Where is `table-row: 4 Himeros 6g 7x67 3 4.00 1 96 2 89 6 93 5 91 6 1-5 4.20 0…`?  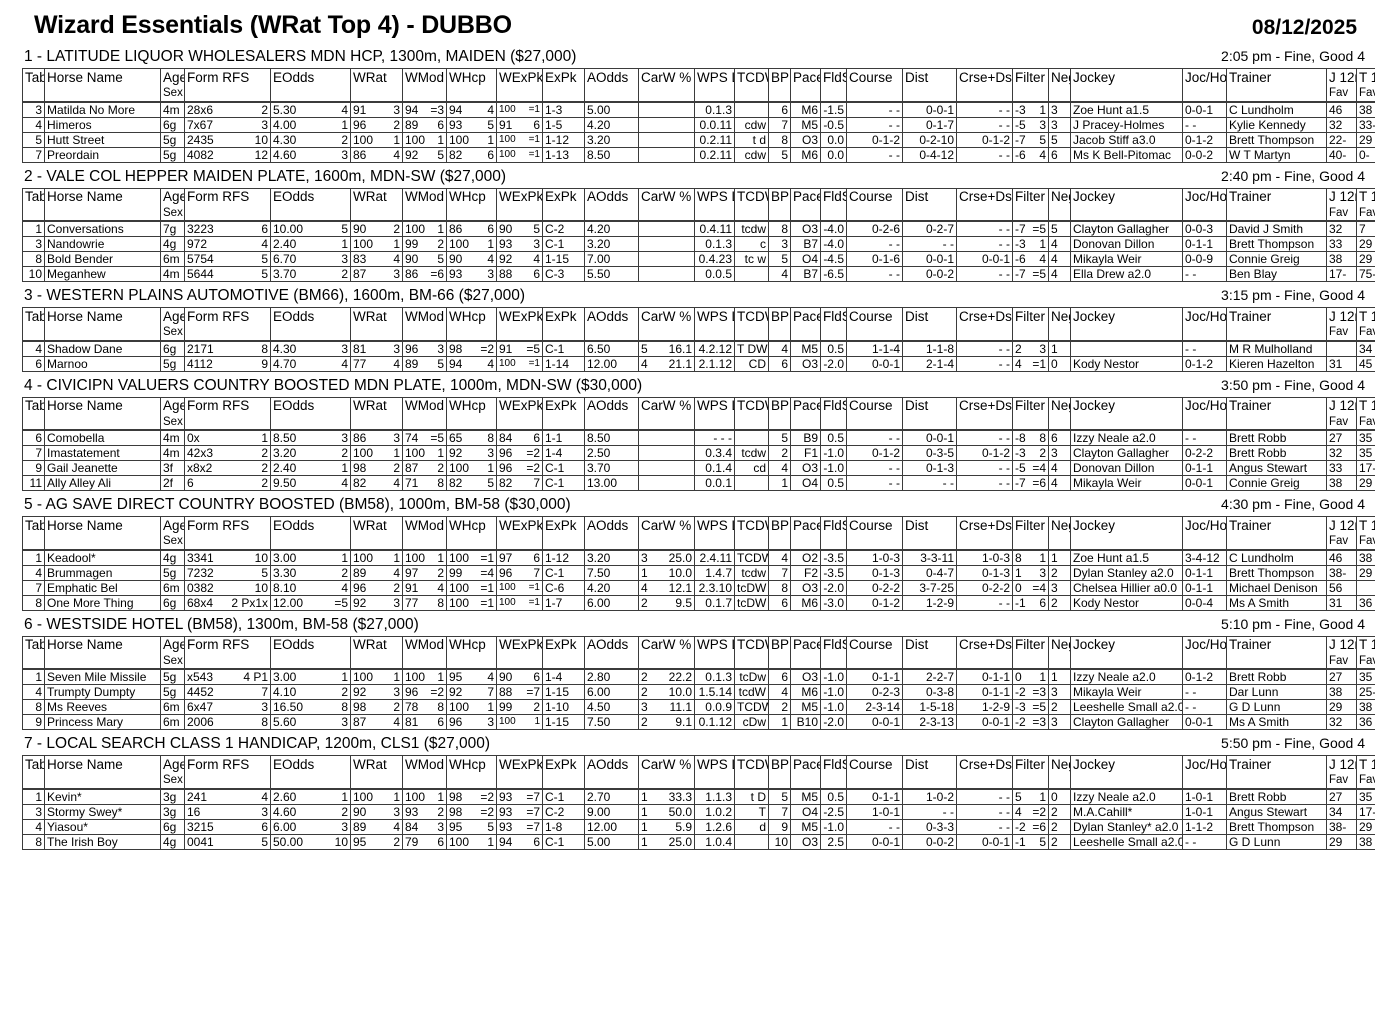 table-row: 4 Himeros 6g 7x67 3 4.00 1 96 2 89 6 93 5 91 6 1-5 4.20 0… is located at coordinates (698, 124).